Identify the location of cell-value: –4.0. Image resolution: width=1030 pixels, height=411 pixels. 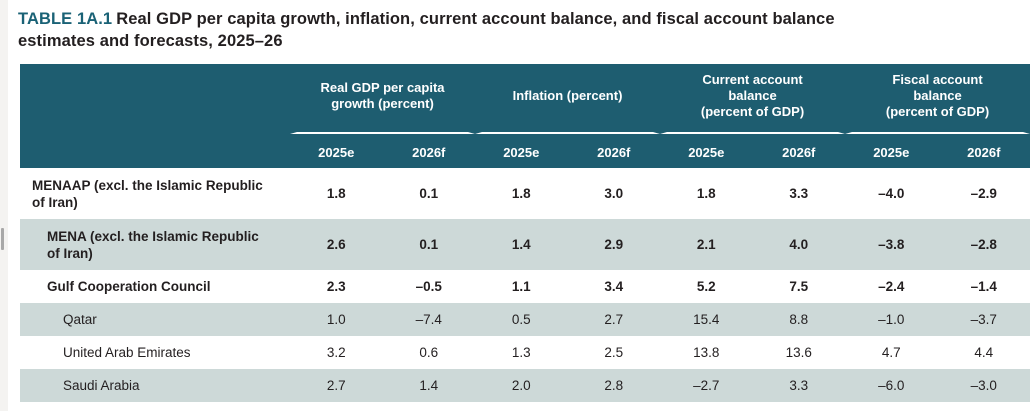
(891, 193).